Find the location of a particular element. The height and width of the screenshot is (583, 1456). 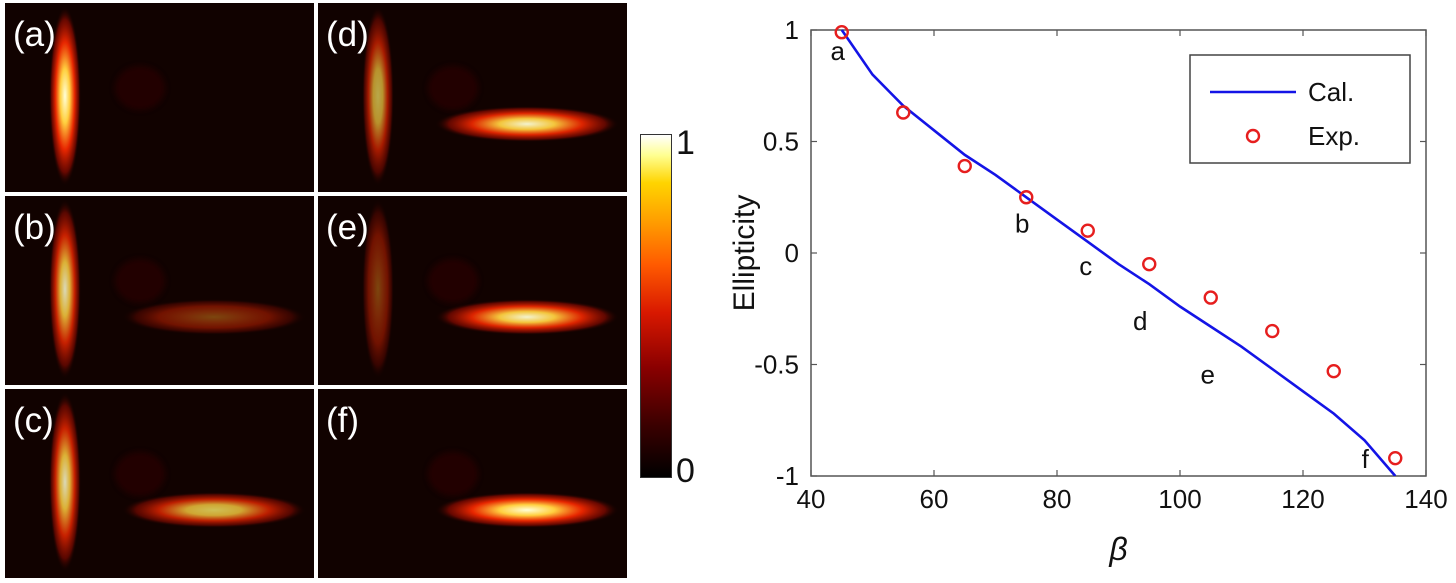

beam-panel-e: (e) is located at coordinates (472, 290).